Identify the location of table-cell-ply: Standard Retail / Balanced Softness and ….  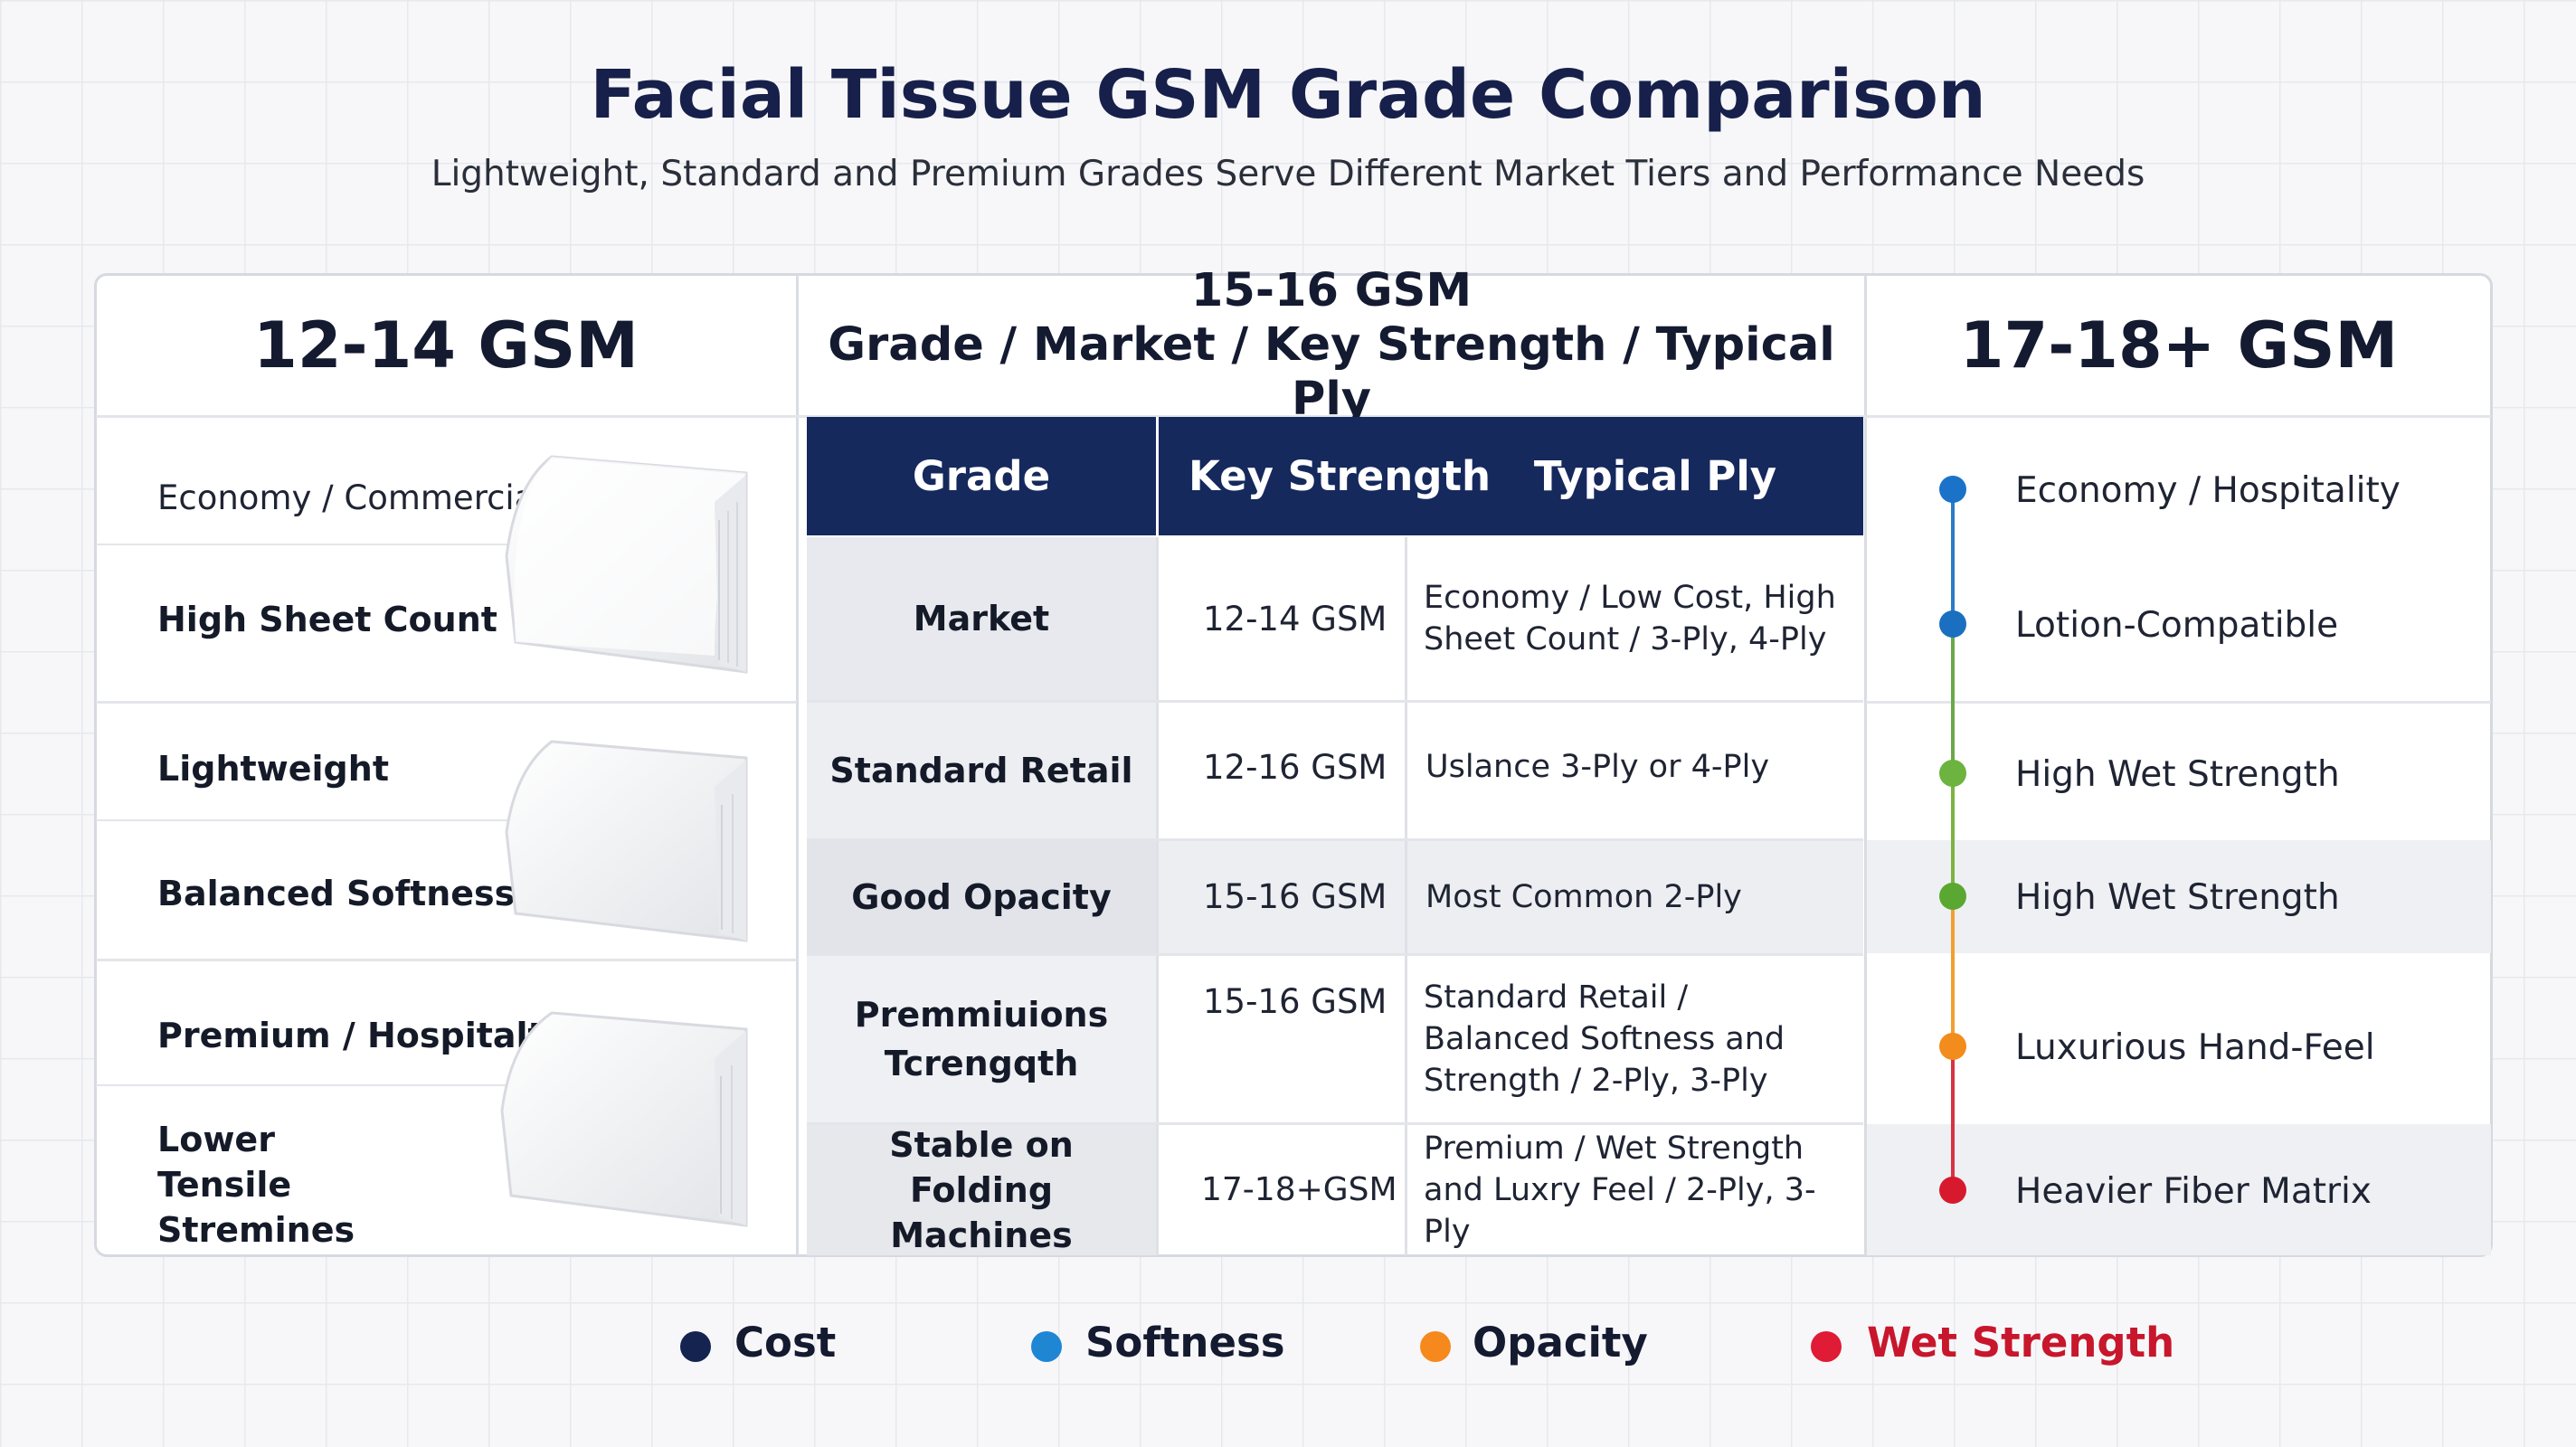
(1604, 1039).